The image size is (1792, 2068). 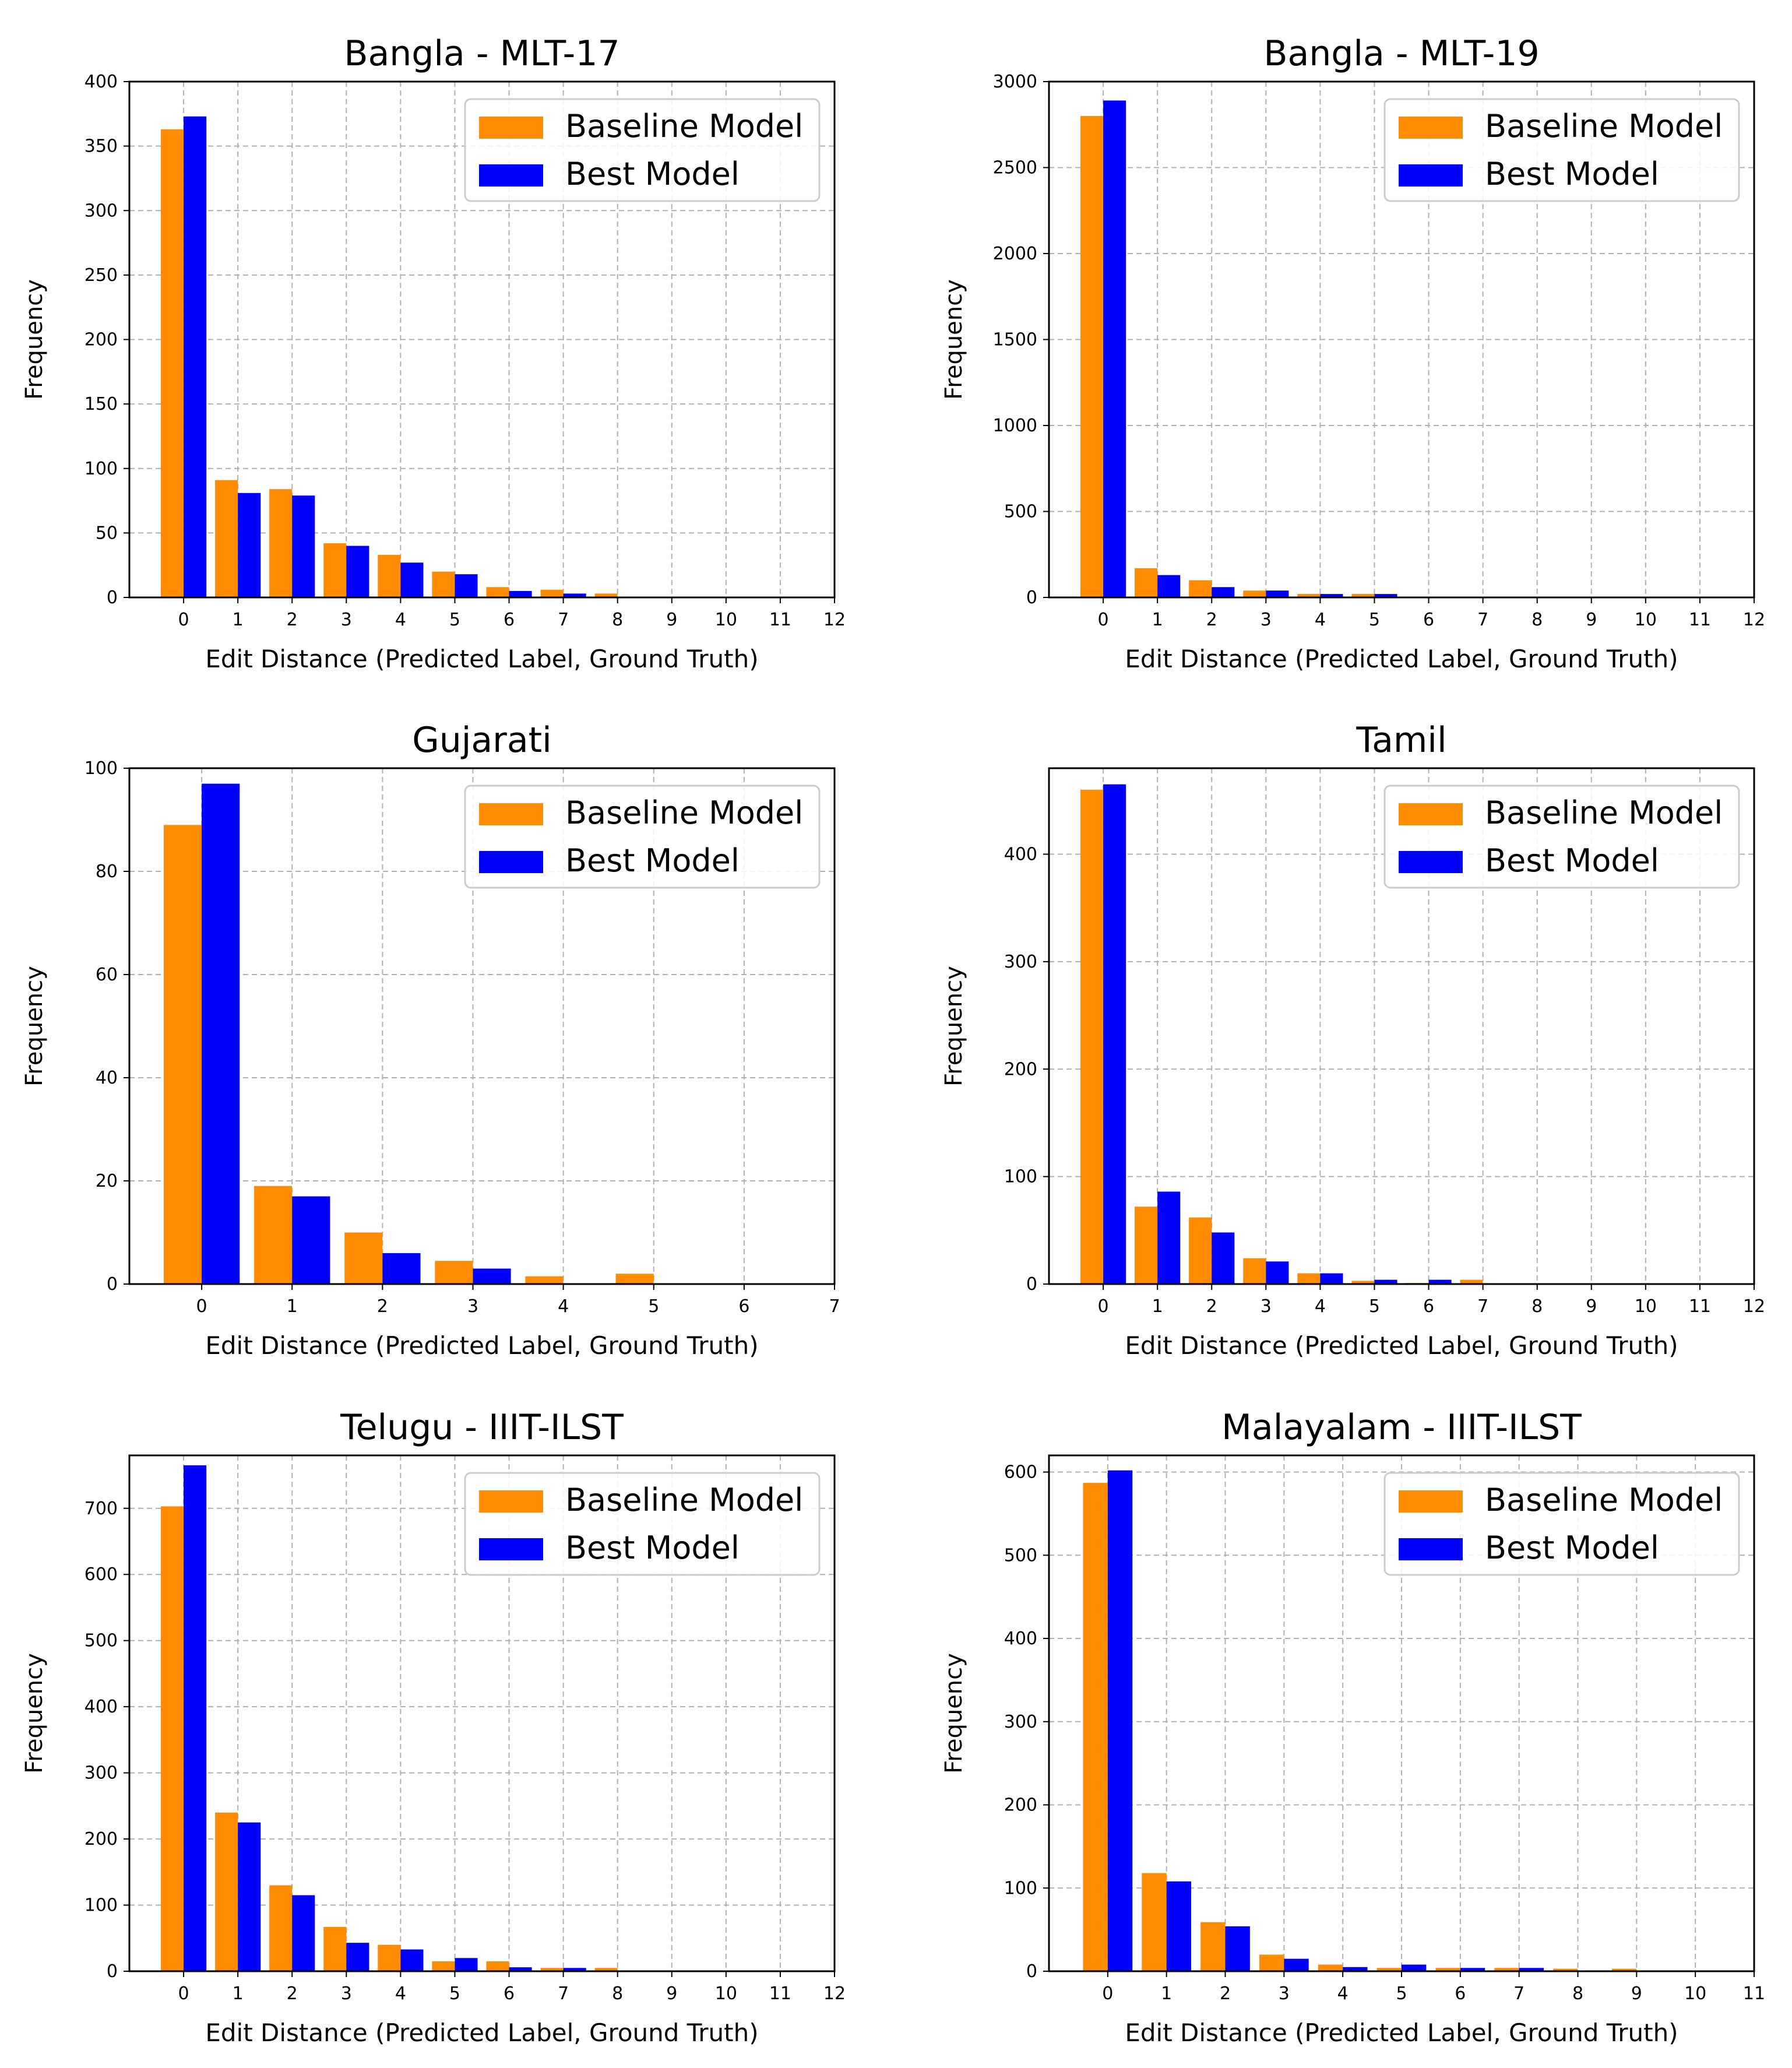 I want to click on chart-title: Tamil, so click(x=1401, y=740).